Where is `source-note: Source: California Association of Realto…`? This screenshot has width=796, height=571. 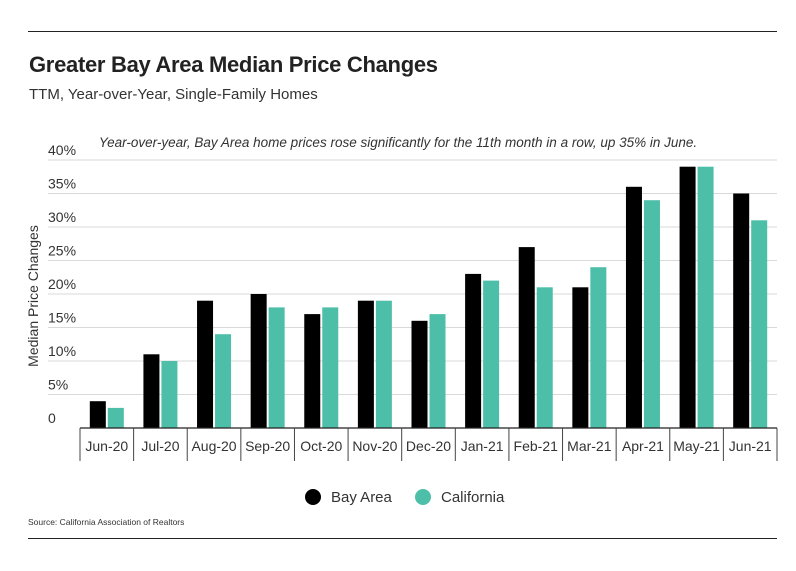
source-note: Source: California Association of Realto… is located at coordinates (106, 522).